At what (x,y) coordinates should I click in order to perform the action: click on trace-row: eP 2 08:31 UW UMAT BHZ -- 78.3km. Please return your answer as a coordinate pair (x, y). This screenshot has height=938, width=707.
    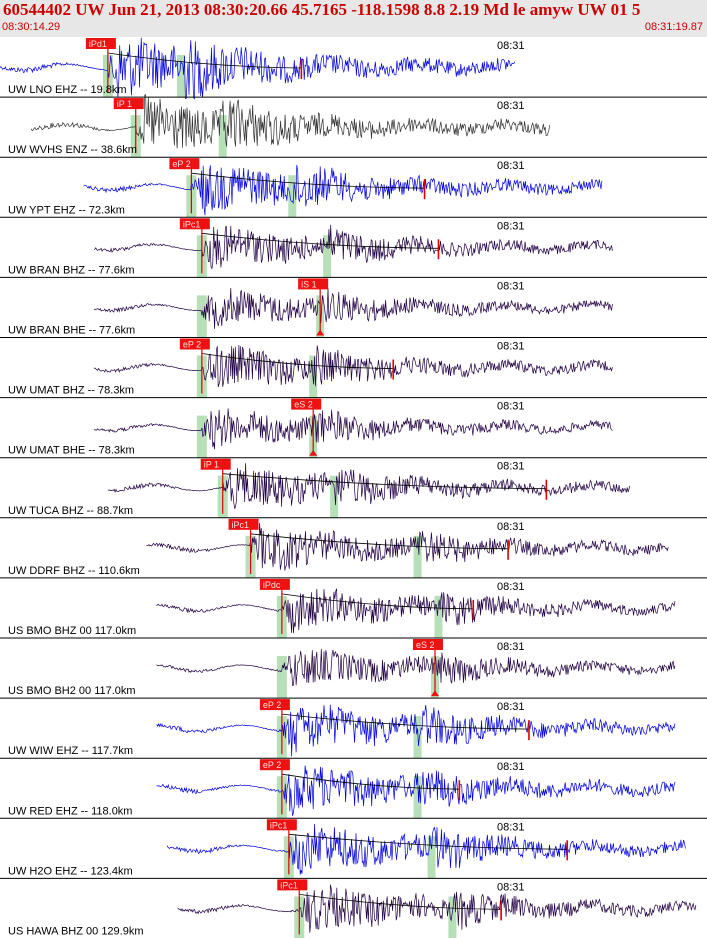
    Looking at the image, I should click on (353, 368).